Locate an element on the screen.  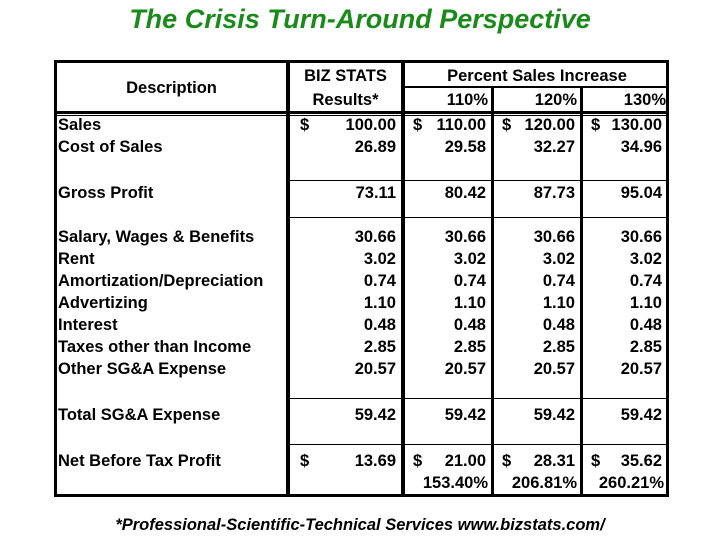
row-value: 100.00 is located at coordinates (370, 125).